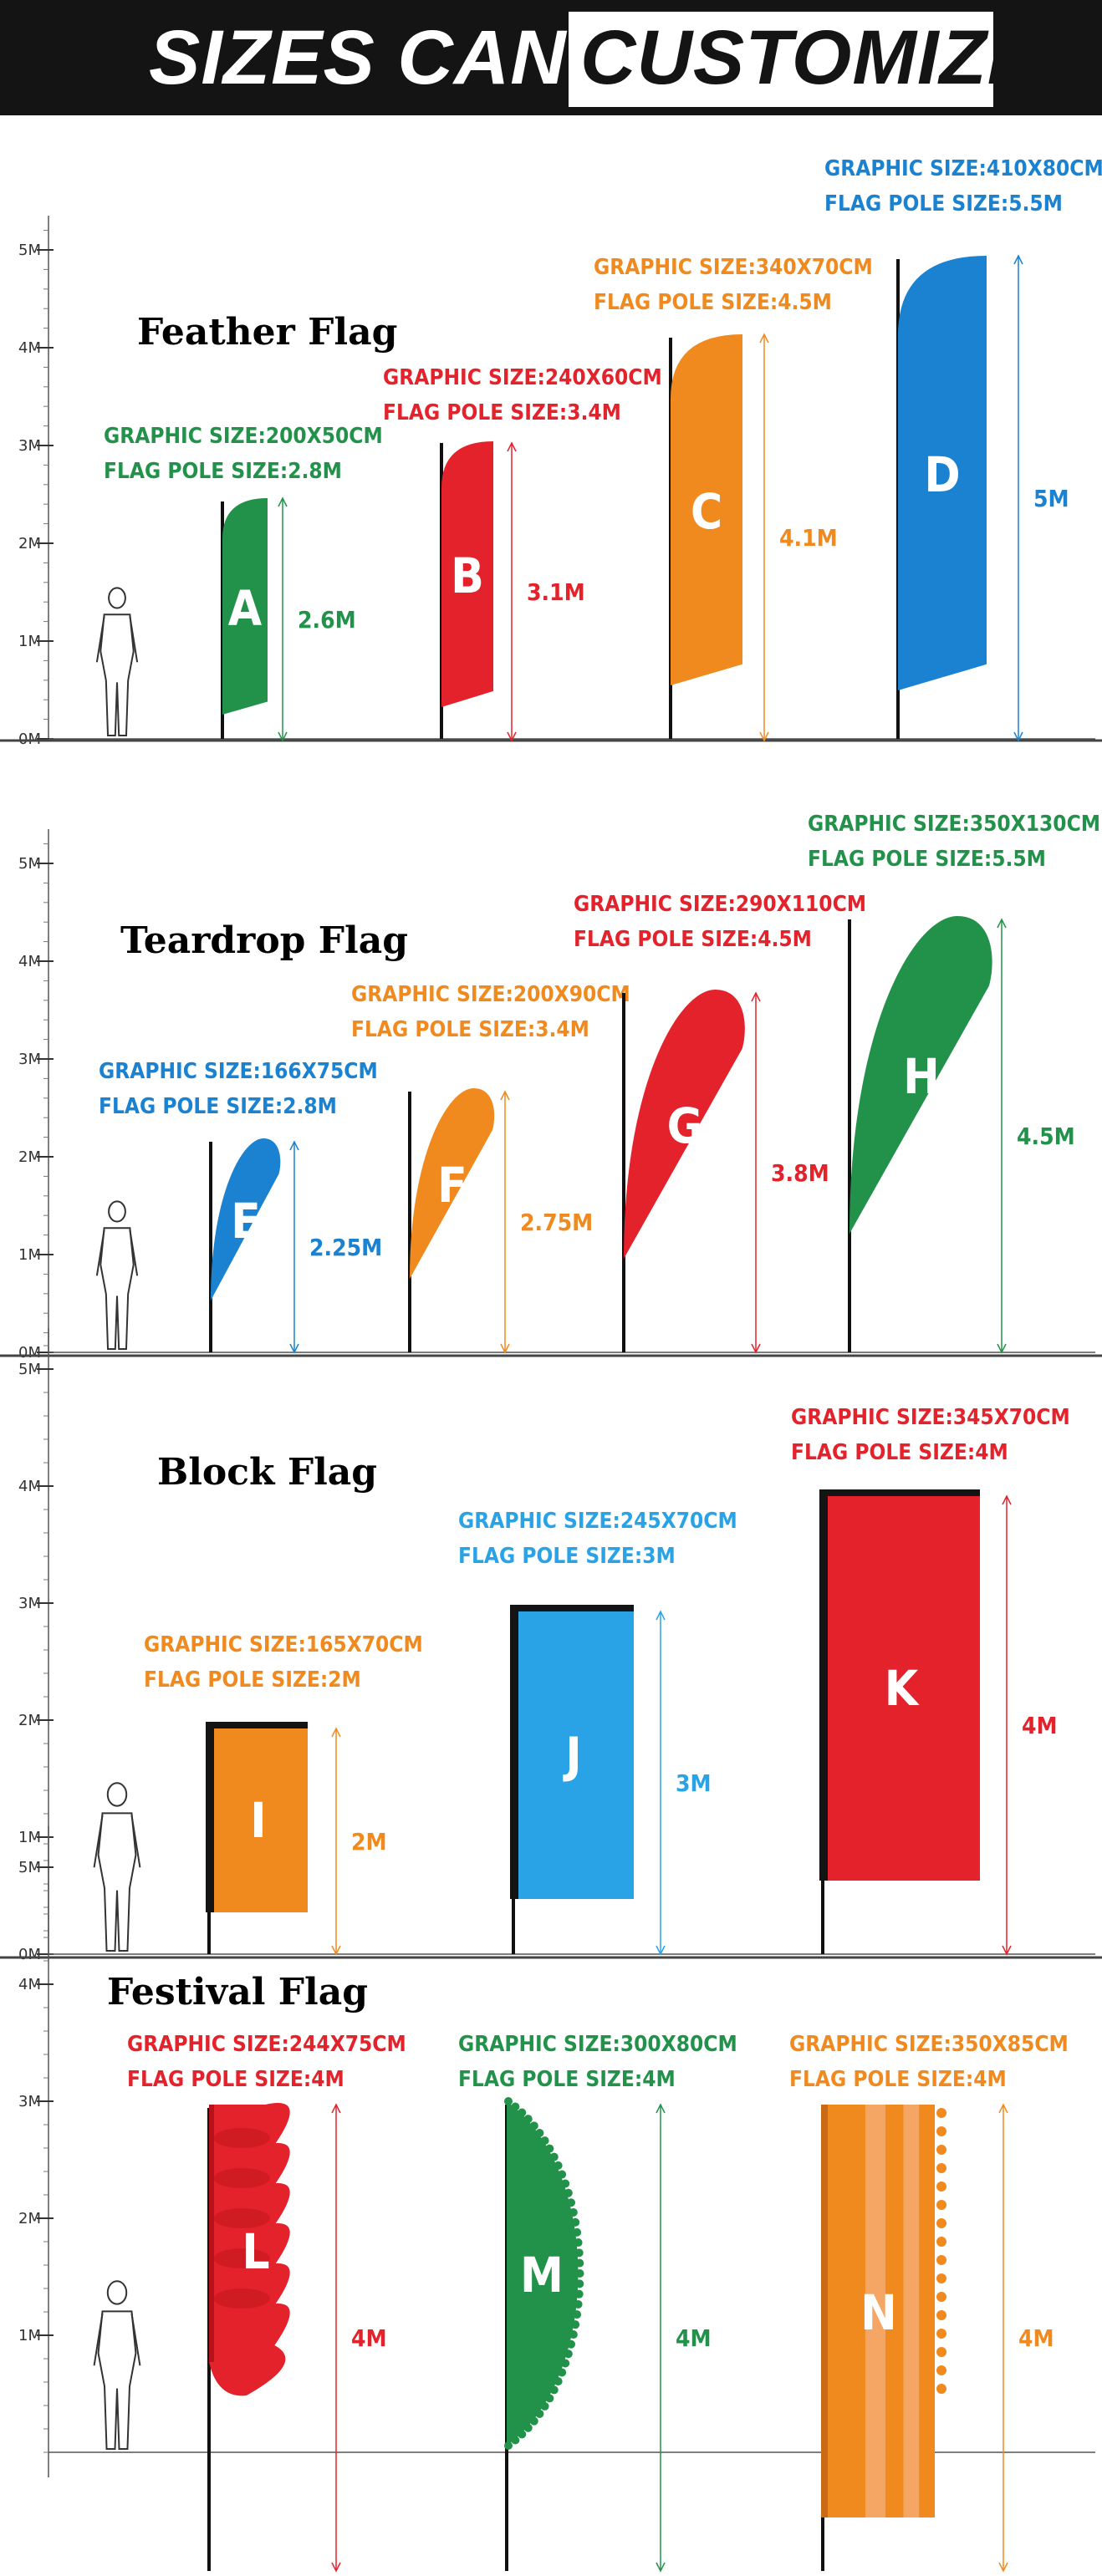 This screenshot has height=2576, width=1102. I want to click on height-label: 3M, so click(694, 1783).